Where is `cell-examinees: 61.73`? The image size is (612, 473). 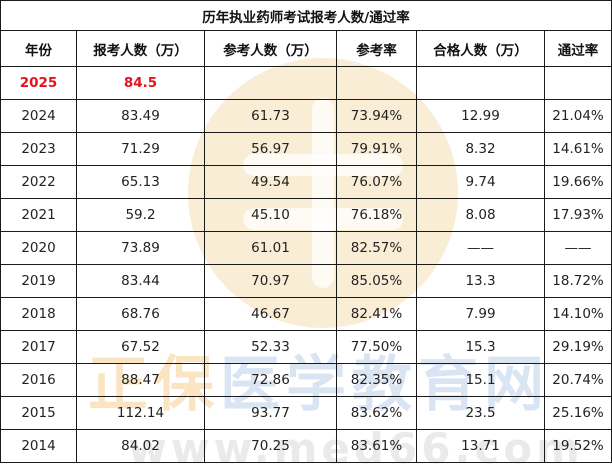
cell-examinees: 61.73 is located at coordinates (270, 116).